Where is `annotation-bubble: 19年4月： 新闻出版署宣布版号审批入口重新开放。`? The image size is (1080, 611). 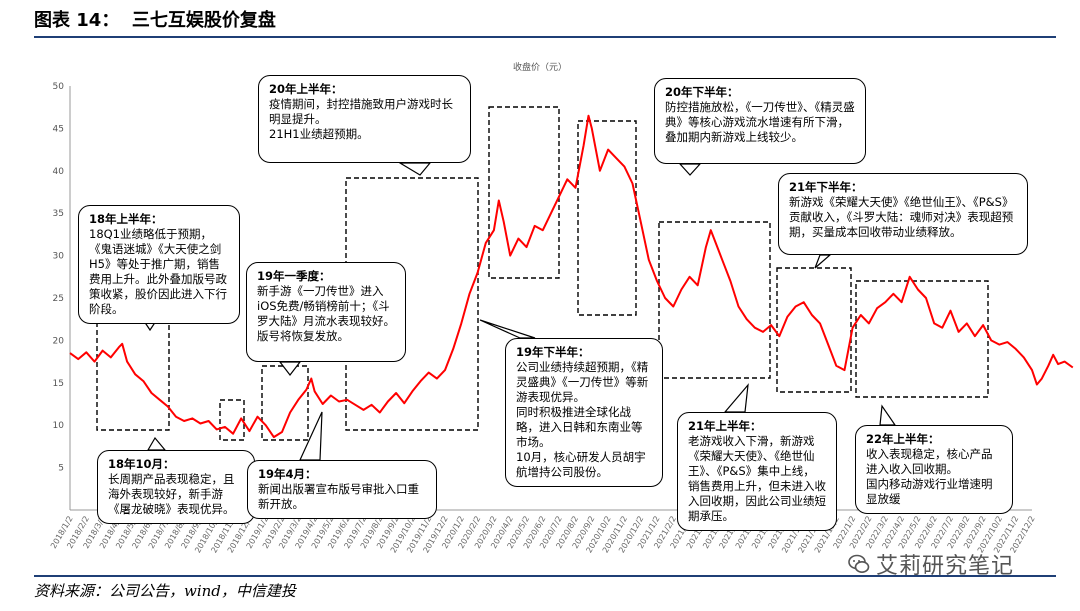 annotation-bubble: 19年4月： 新闻出版署宣布版号审批入口重新开放。 is located at coordinates (342, 489).